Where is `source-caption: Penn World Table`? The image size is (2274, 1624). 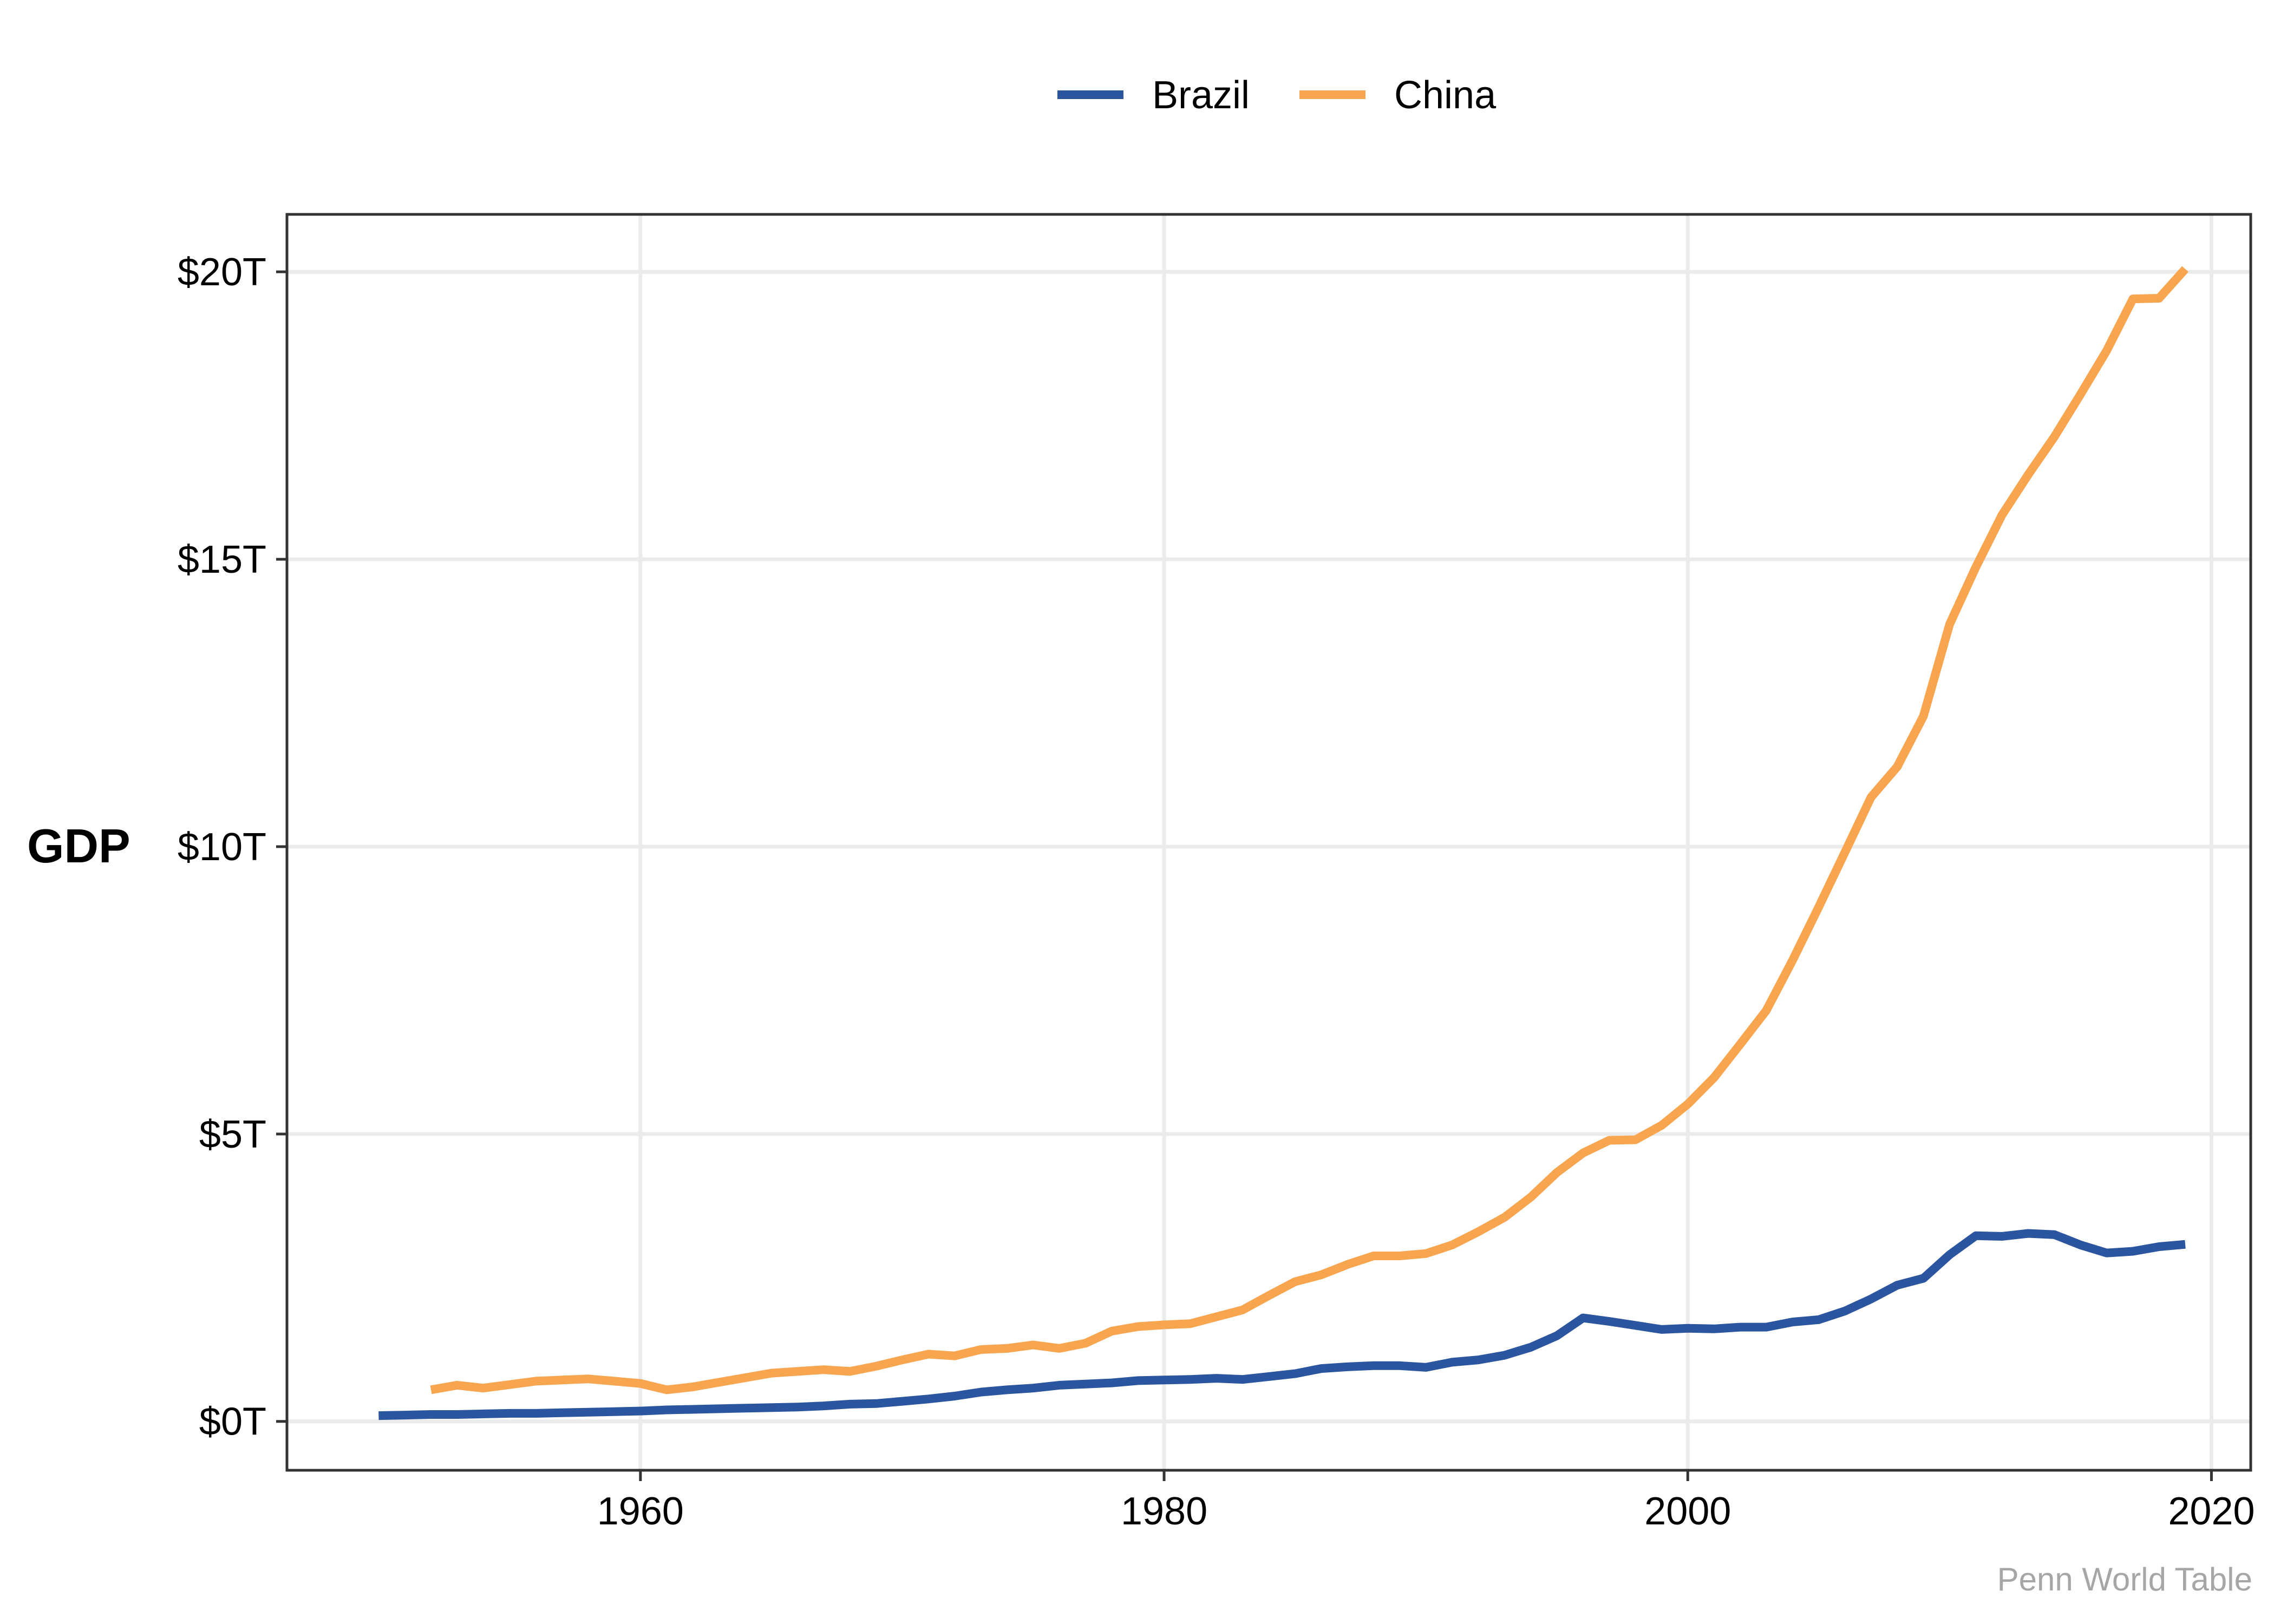 source-caption: Penn World Table is located at coordinates (2124, 1579).